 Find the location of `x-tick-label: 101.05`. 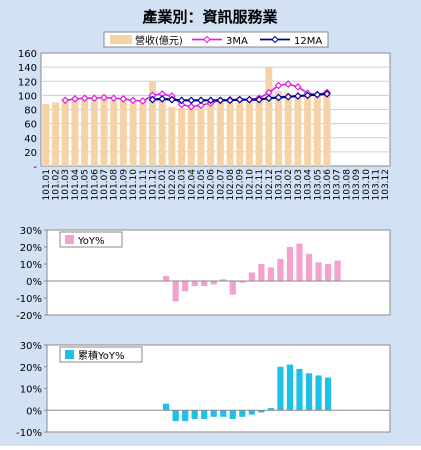

x-tick-label: 101.05 is located at coordinates (86, 185).